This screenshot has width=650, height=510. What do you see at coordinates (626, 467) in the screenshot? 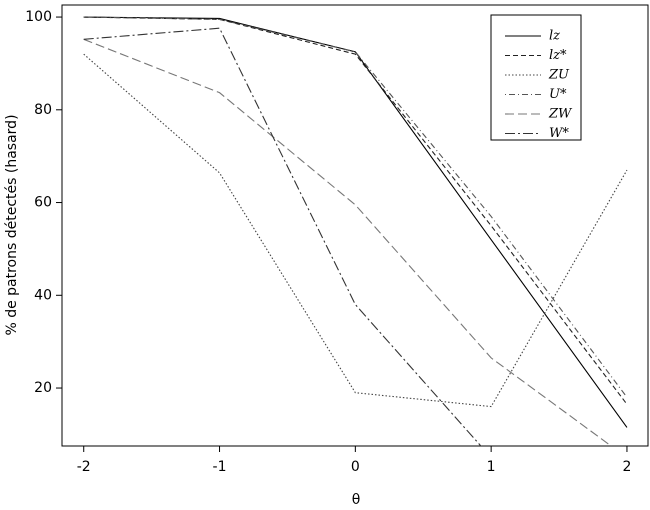
I see `x-tick-label: 2` at bounding box center [626, 467].